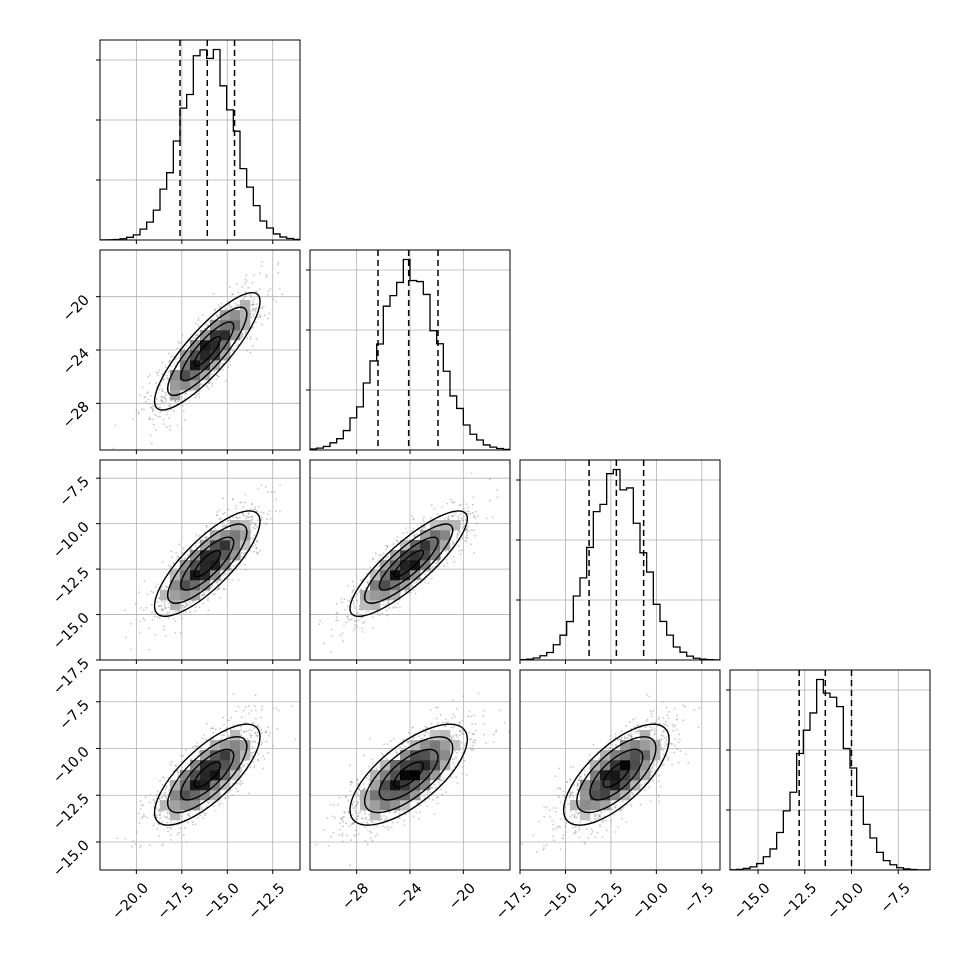 The width and height of the screenshot is (970, 970). Describe the element at coordinates (76, 415) in the screenshot. I see `y-tick-label: −28` at that location.